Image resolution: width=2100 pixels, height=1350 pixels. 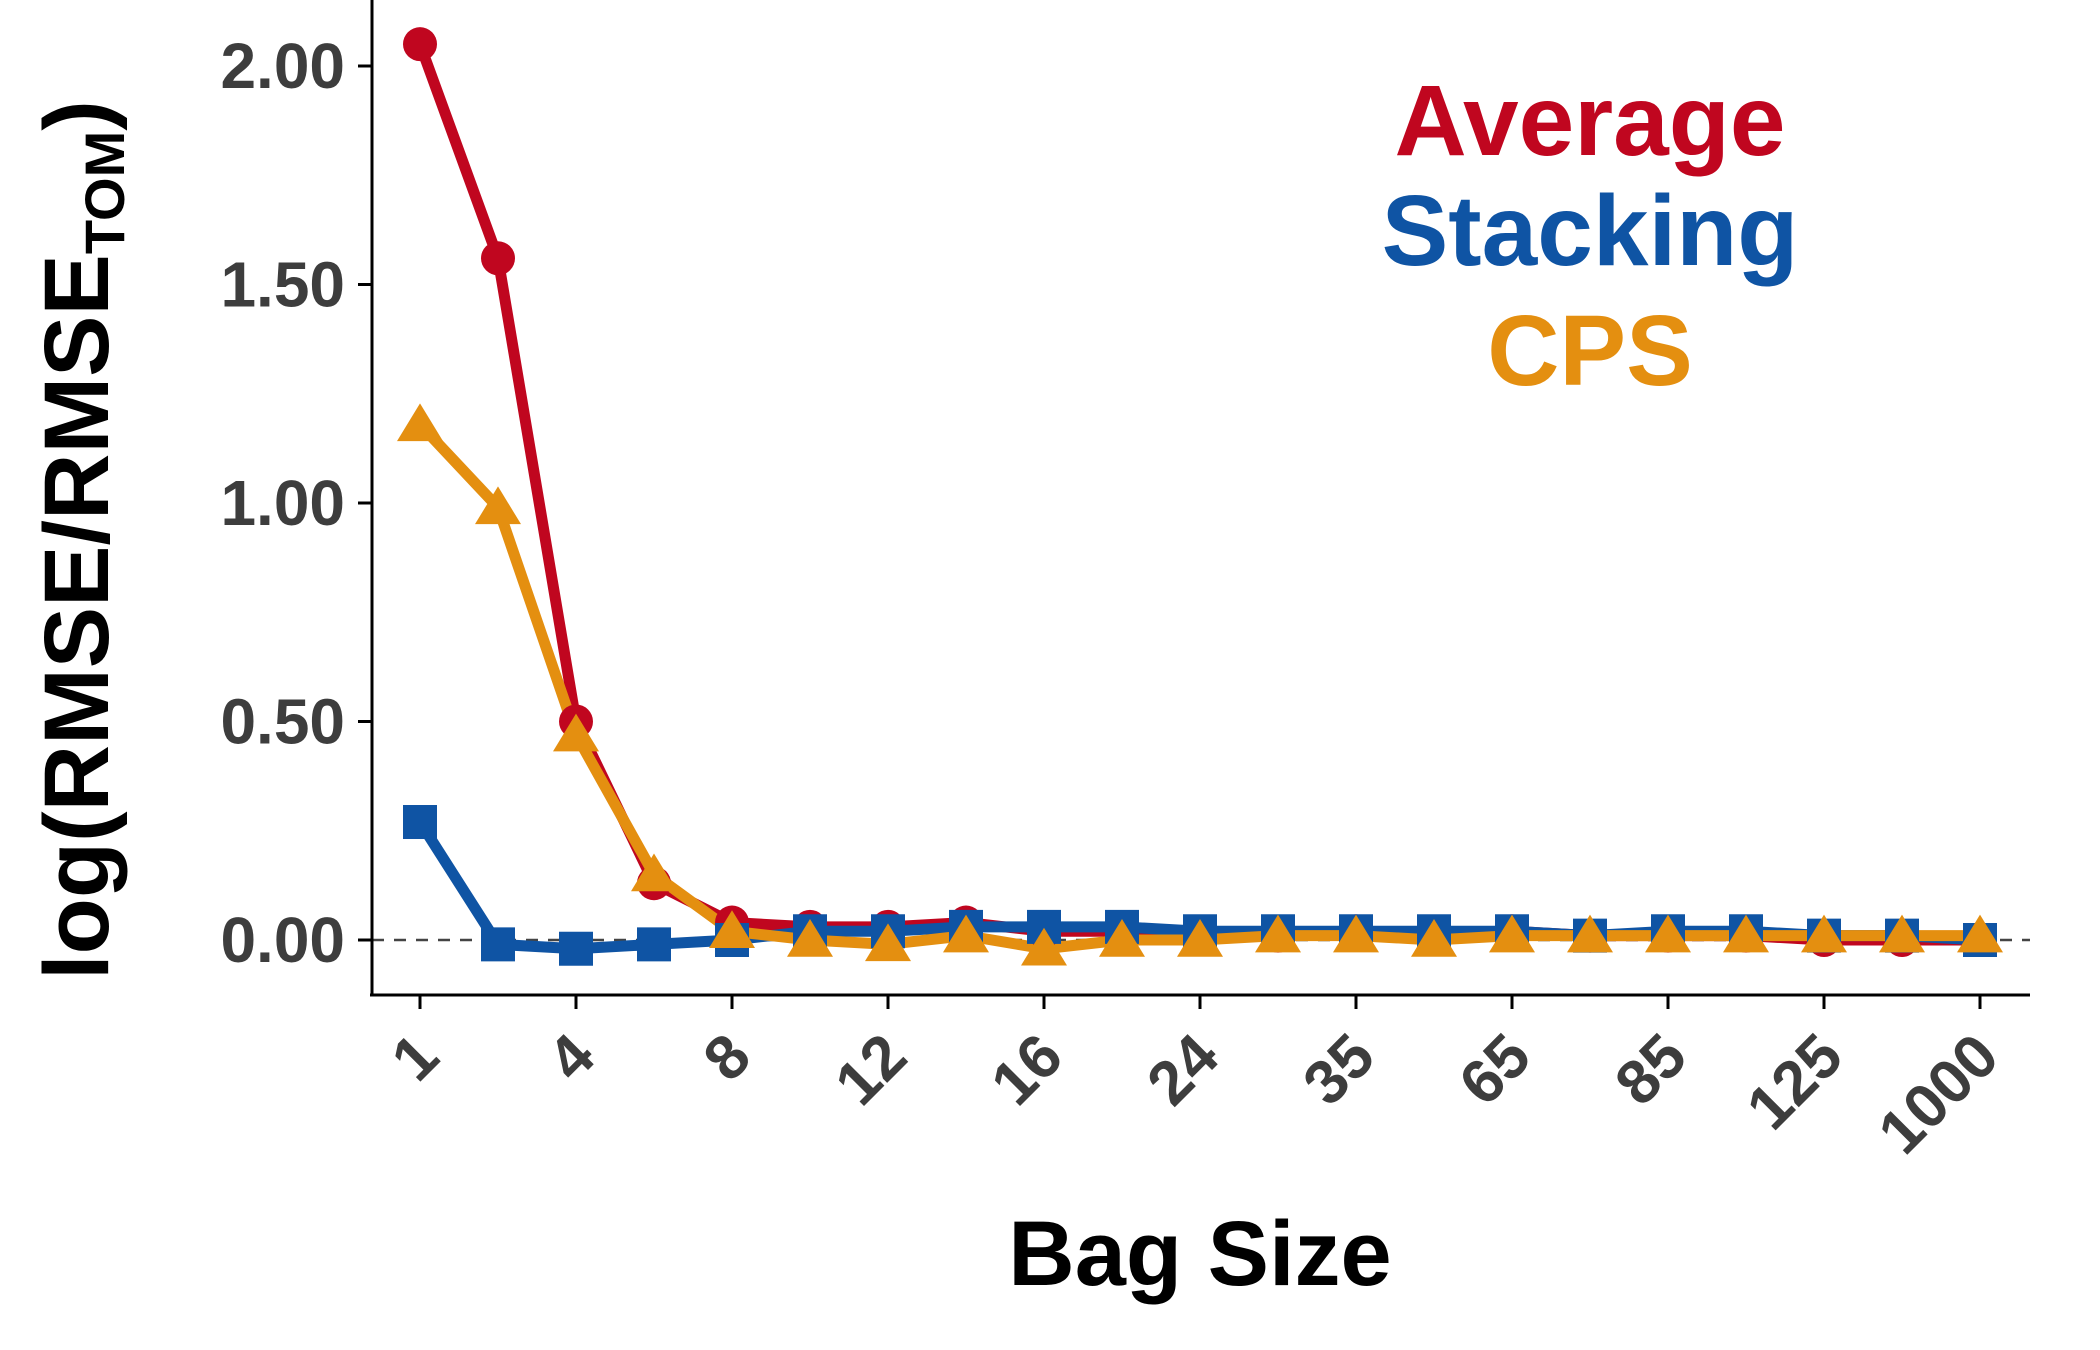 I want to click on y-tick-label: 0.00, so click(x=282, y=940).